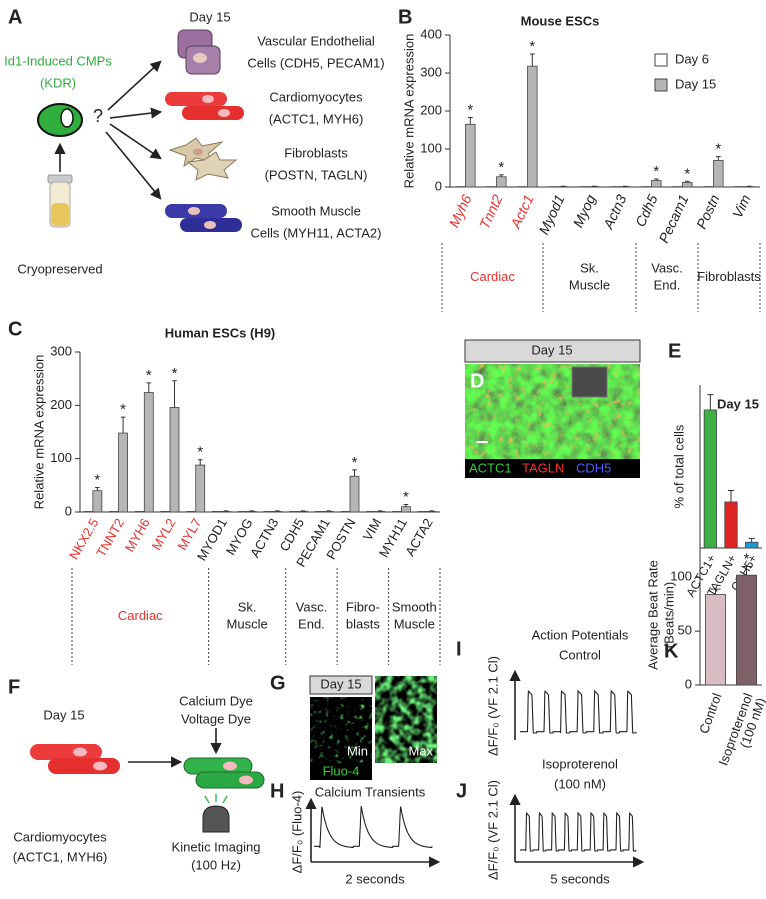  Describe the element at coordinates (216, 718) in the screenshot. I see `dye-label: Voltage Dye` at that location.